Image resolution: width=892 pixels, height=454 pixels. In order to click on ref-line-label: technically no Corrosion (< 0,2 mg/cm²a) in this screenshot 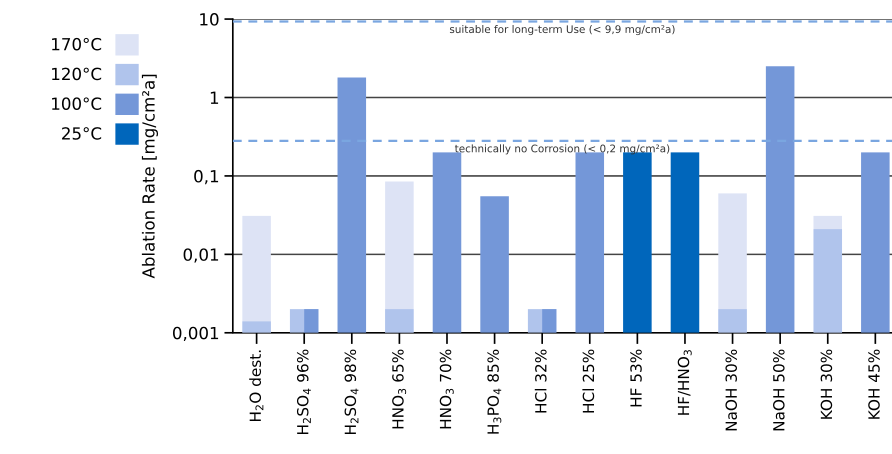, I will do `click(562, 149)`.